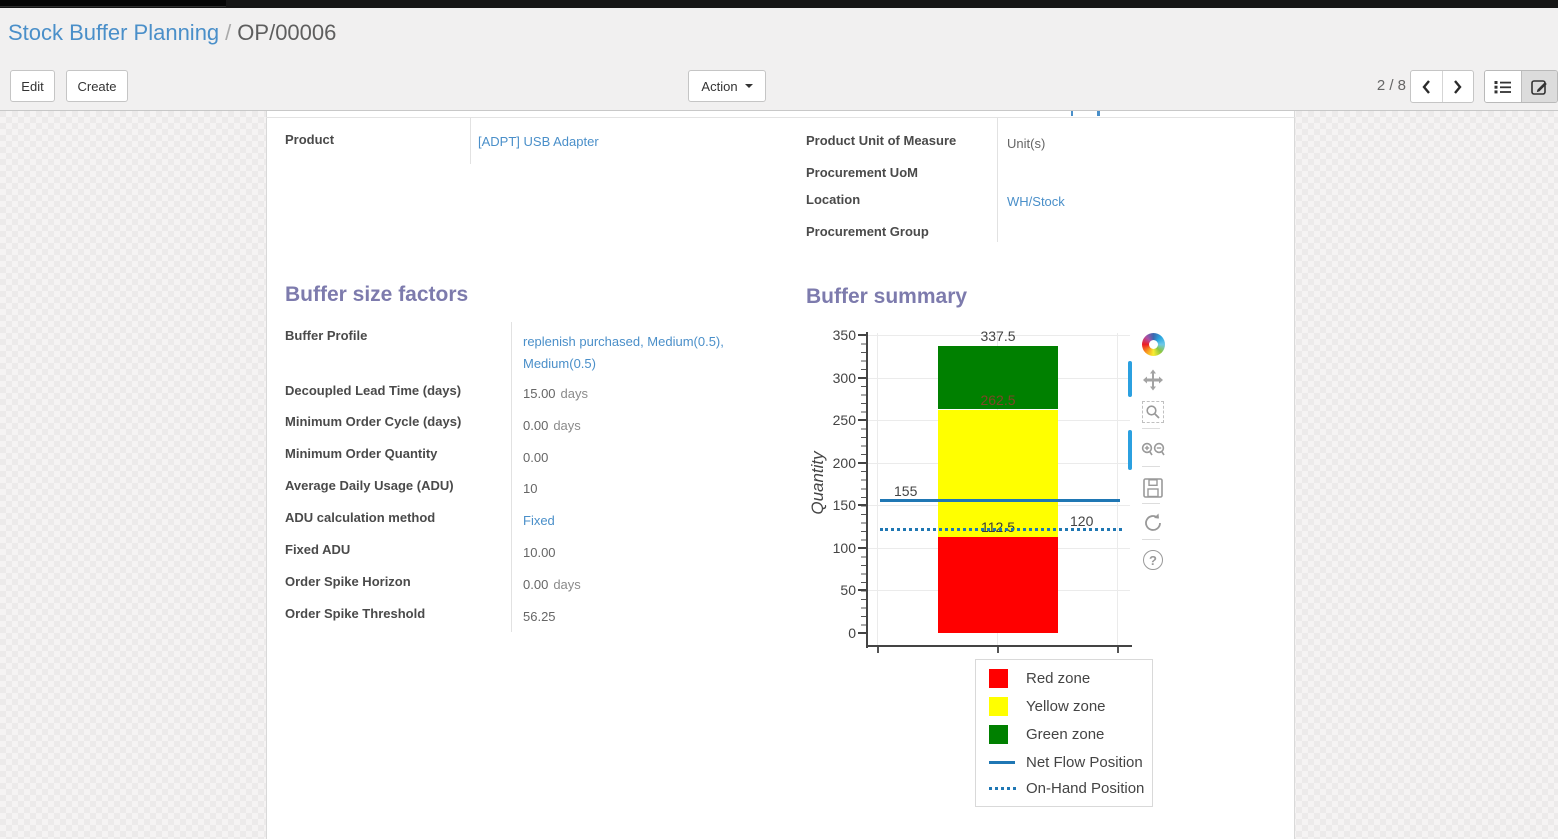 The height and width of the screenshot is (839, 1558). What do you see at coordinates (1117, 489) in the screenshot?
I see `gridline` at bounding box center [1117, 489].